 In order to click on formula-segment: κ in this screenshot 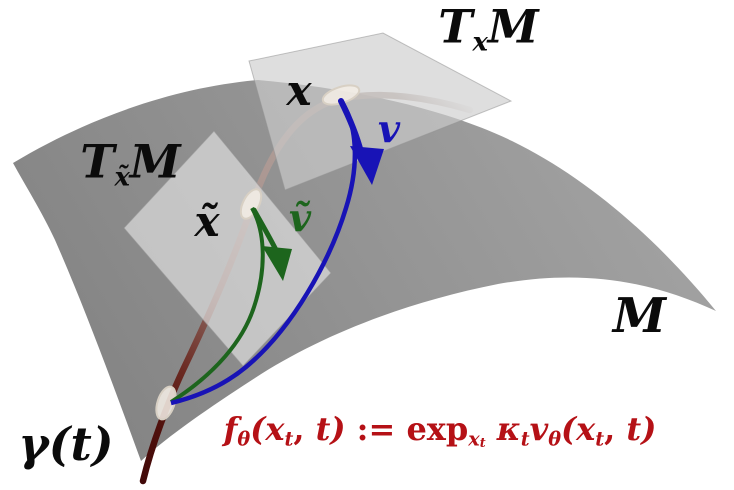, I will do `click(508, 429)`.